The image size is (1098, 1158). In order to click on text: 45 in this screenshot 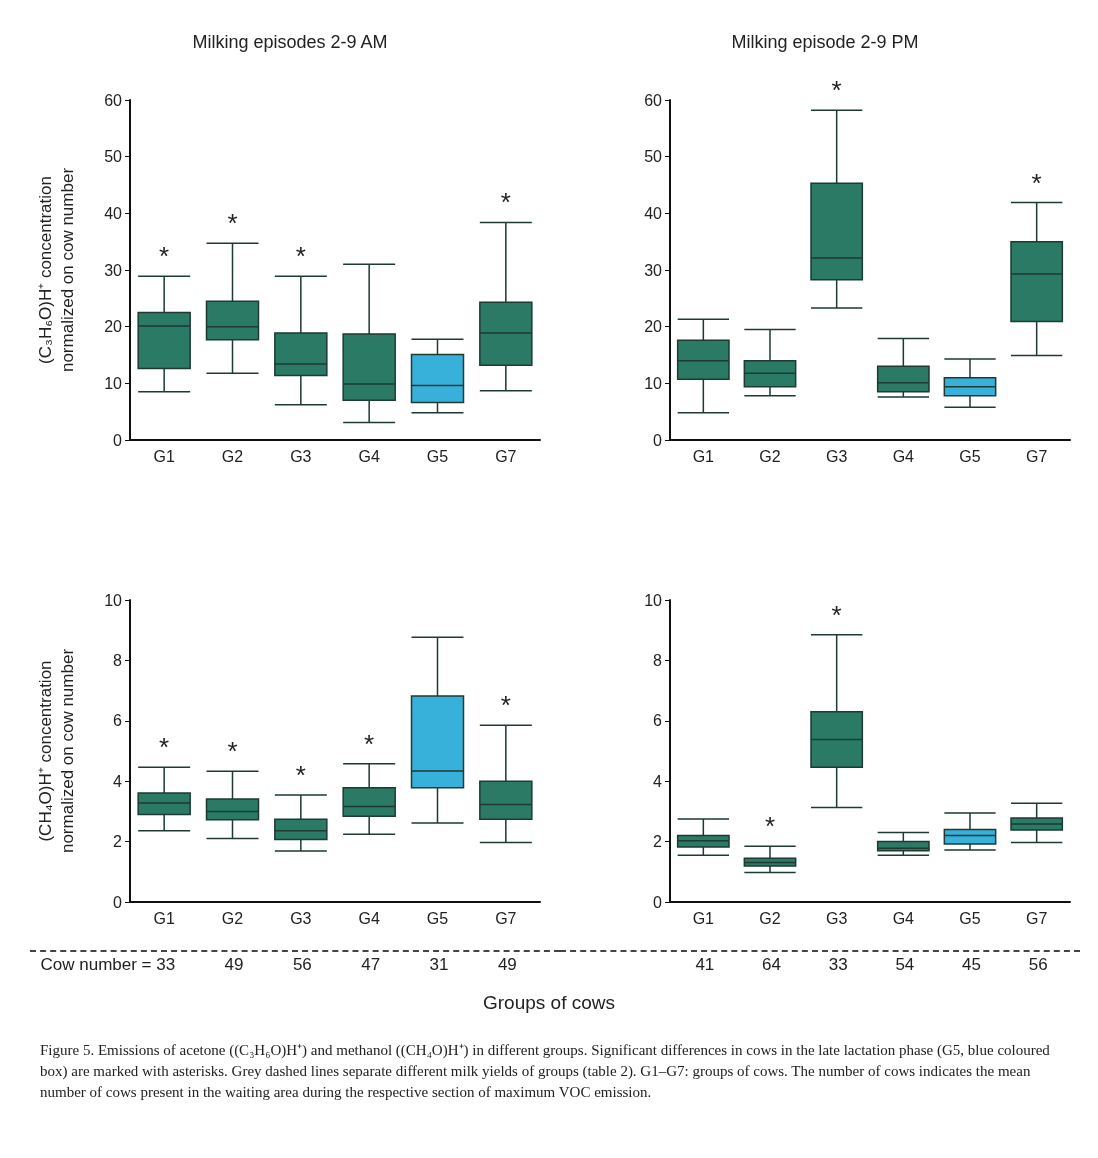, I will do `click(971, 964)`.